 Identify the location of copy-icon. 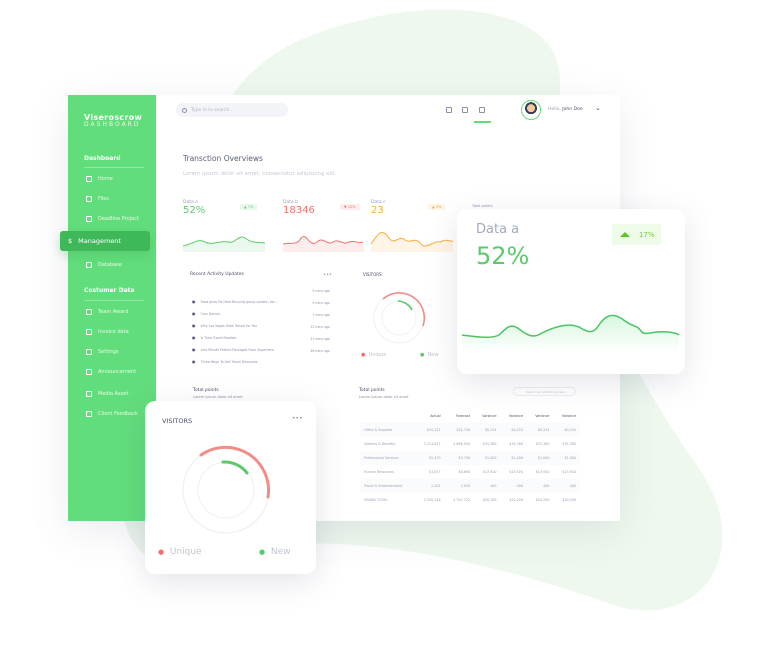
(449, 110).